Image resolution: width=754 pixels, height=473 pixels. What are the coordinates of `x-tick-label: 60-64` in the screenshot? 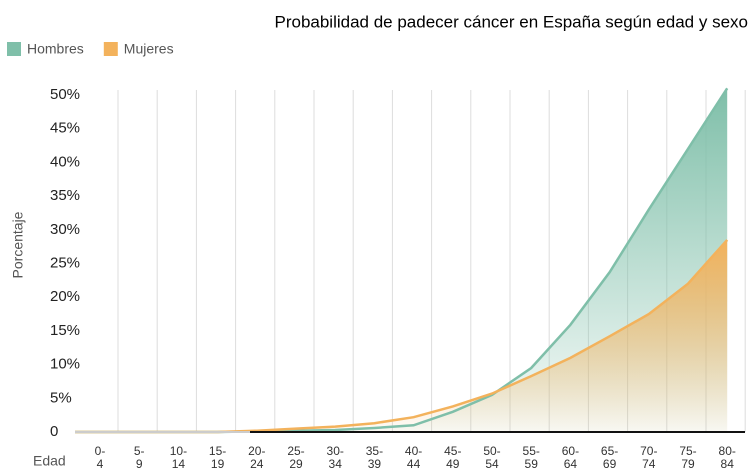 It's located at (570, 457).